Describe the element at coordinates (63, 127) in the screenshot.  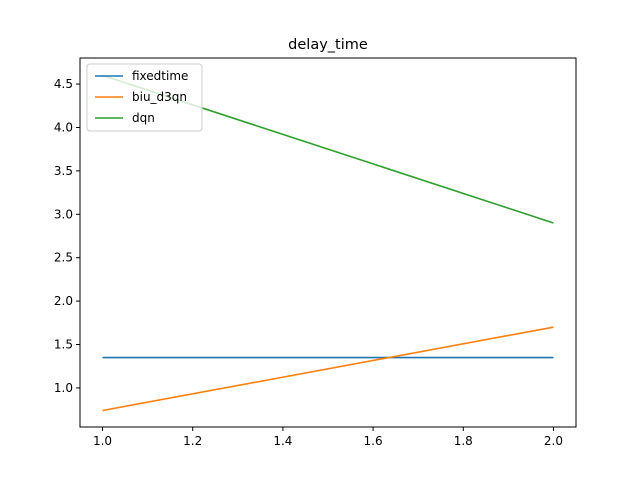
I see `y-tick-label: 4.0` at that location.